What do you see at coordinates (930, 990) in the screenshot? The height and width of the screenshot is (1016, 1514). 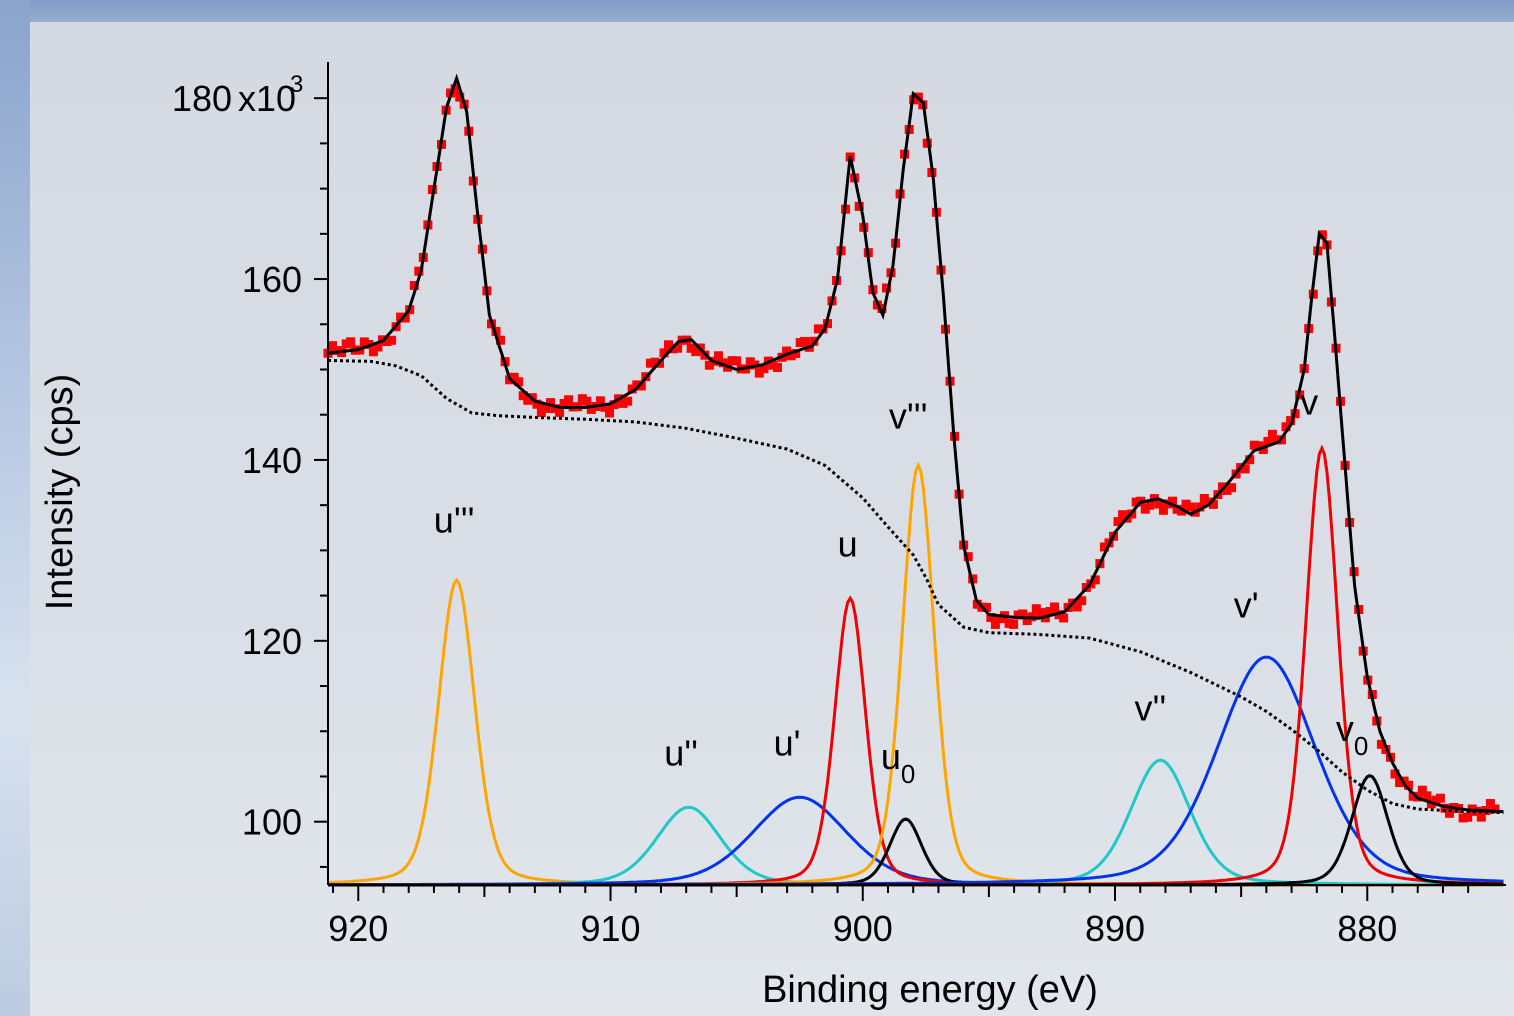 I see `x-axis-title: Binding energy (eV)` at bounding box center [930, 990].